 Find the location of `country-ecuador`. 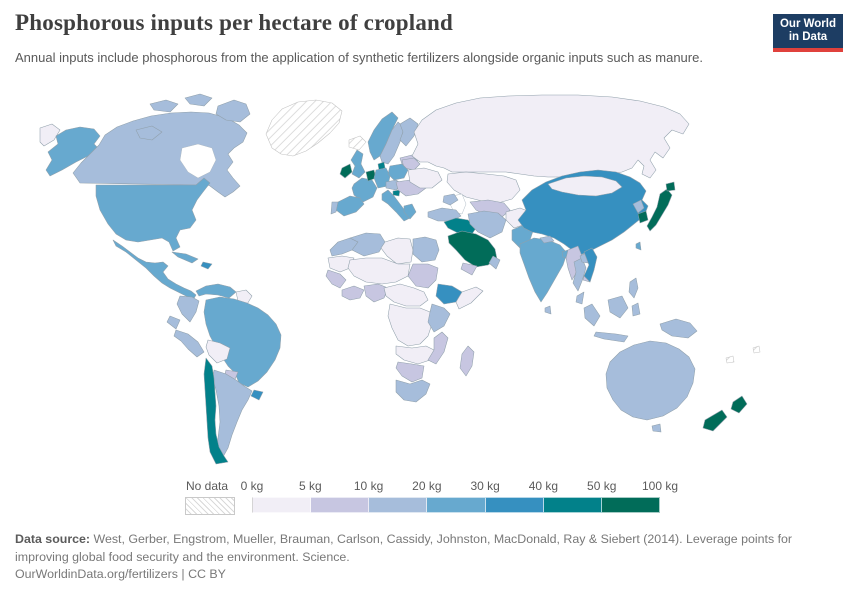

country-ecuador is located at coordinates (173, 322).